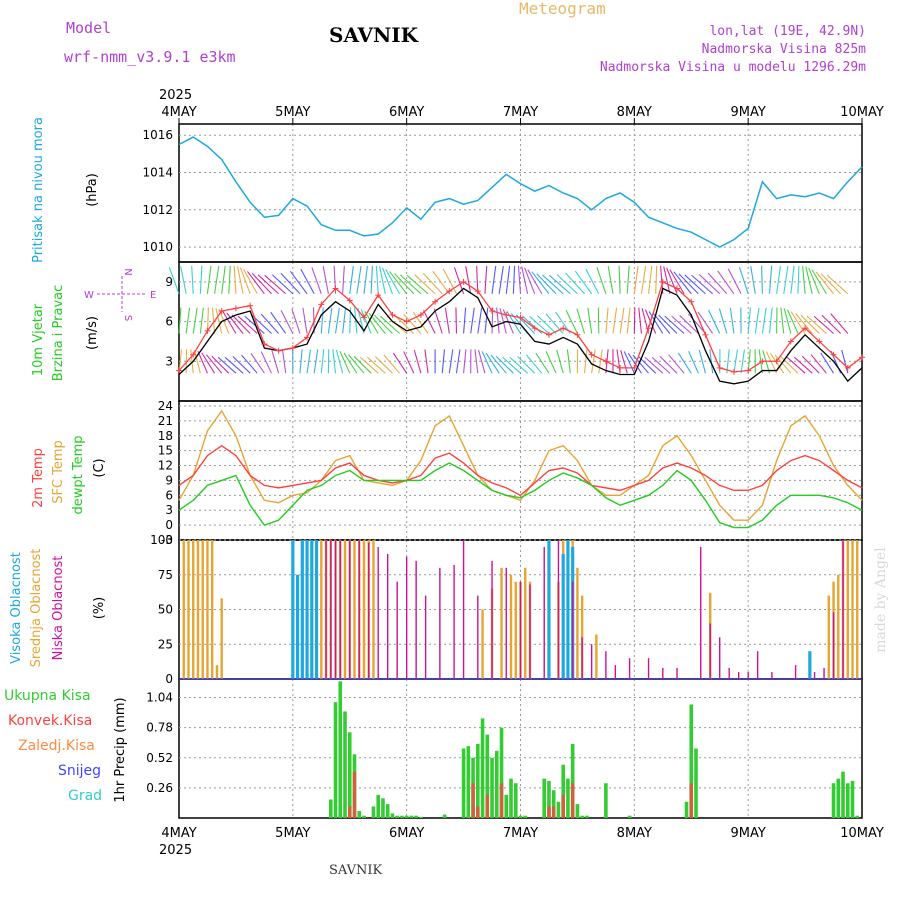 Image resolution: width=900 pixels, height=900 pixels. What do you see at coordinates (881, 600) in the screenshot?
I see `credit-watermark: made by Angel` at bounding box center [881, 600].